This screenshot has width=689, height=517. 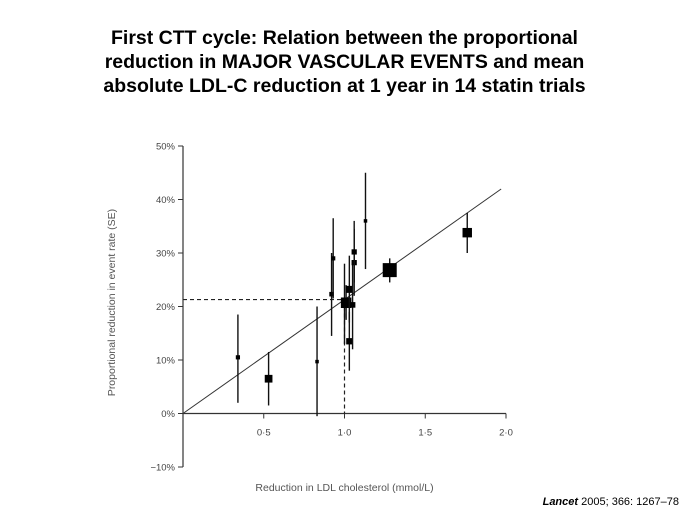 I want to click on x-tick-label-0: 0·5, so click(x=264, y=433).